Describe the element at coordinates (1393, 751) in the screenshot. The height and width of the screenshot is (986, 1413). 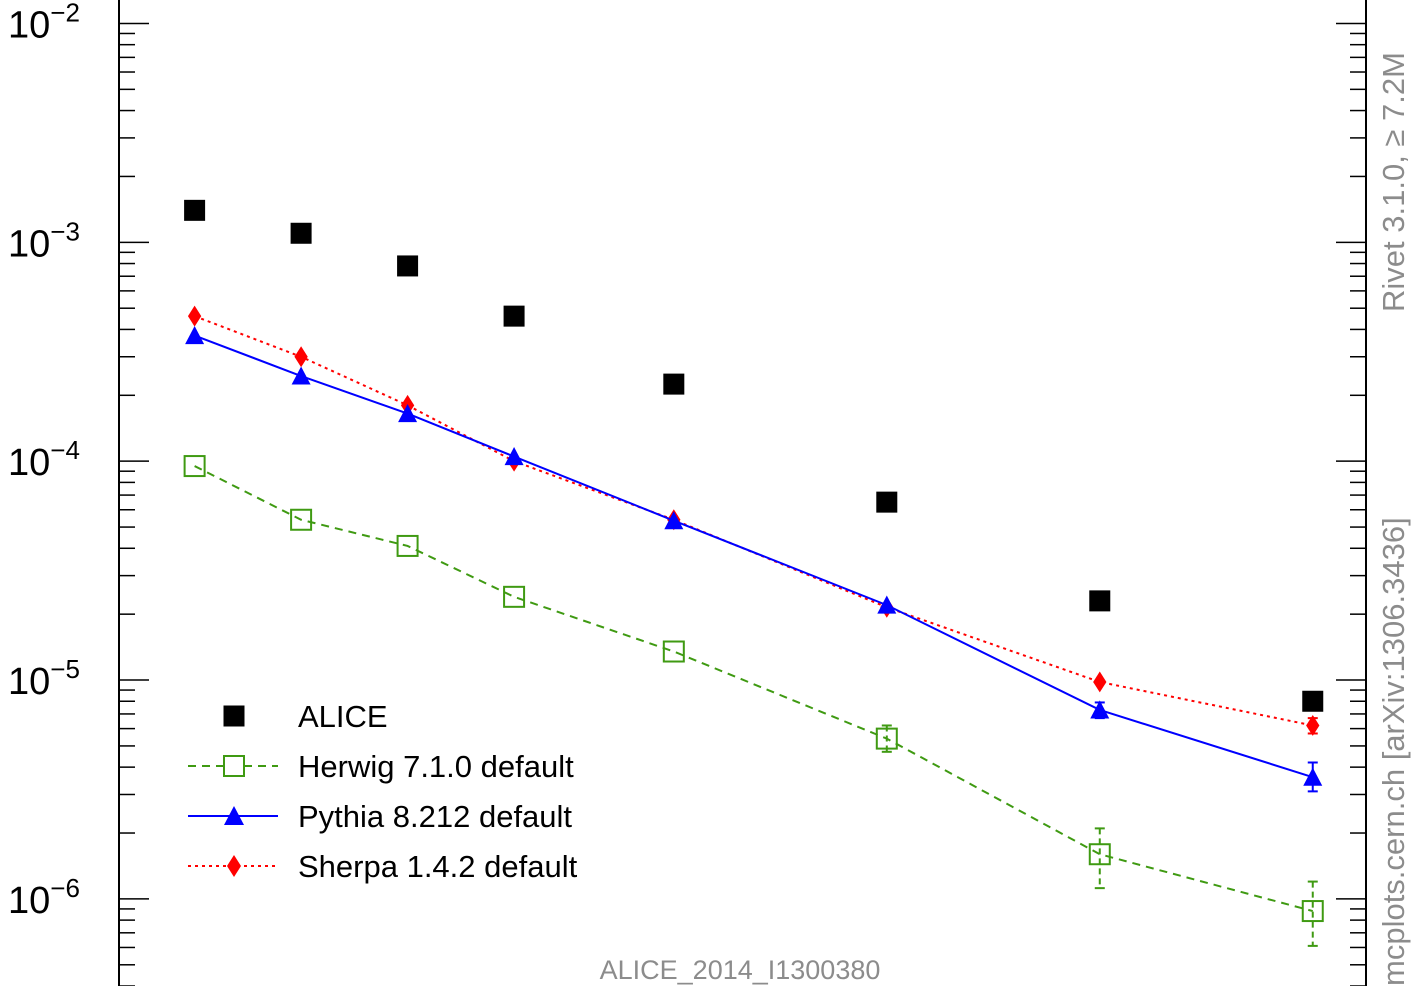
I see `source-label: mcplots.cern.ch [arXiv:1306.3436]` at that location.